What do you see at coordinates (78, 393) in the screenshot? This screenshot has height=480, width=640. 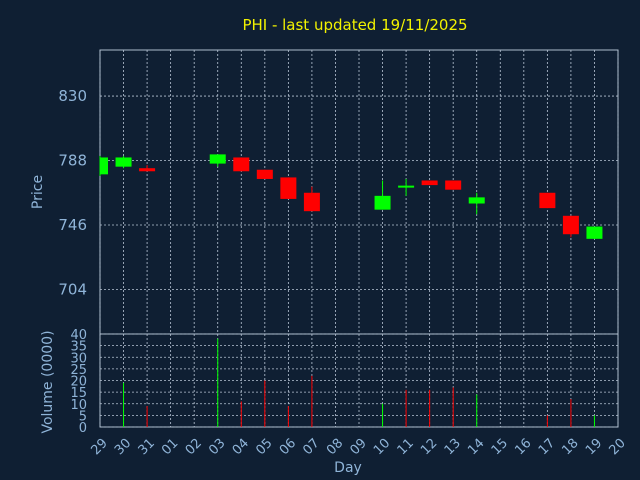 I see `volume-tick-label: 15` at bounding box center [78, 393].